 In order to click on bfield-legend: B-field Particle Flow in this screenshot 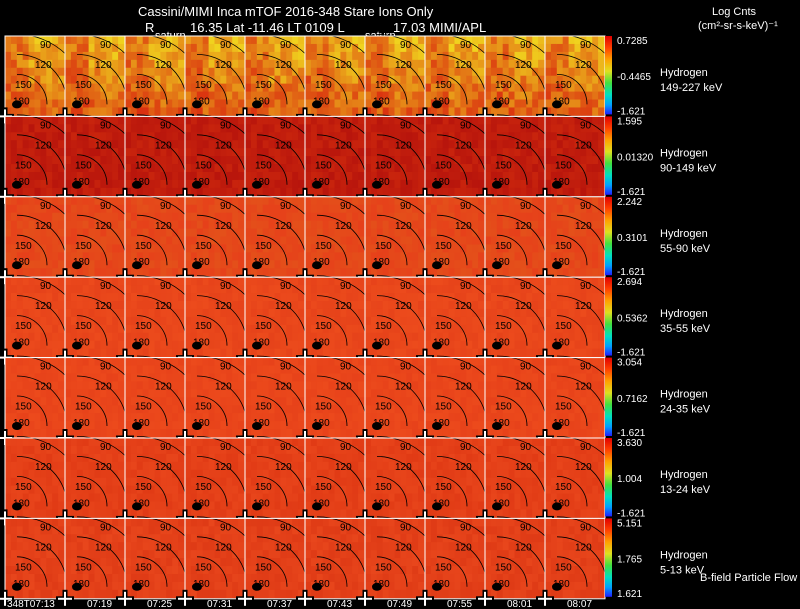, I will do `click(749, 578)`.